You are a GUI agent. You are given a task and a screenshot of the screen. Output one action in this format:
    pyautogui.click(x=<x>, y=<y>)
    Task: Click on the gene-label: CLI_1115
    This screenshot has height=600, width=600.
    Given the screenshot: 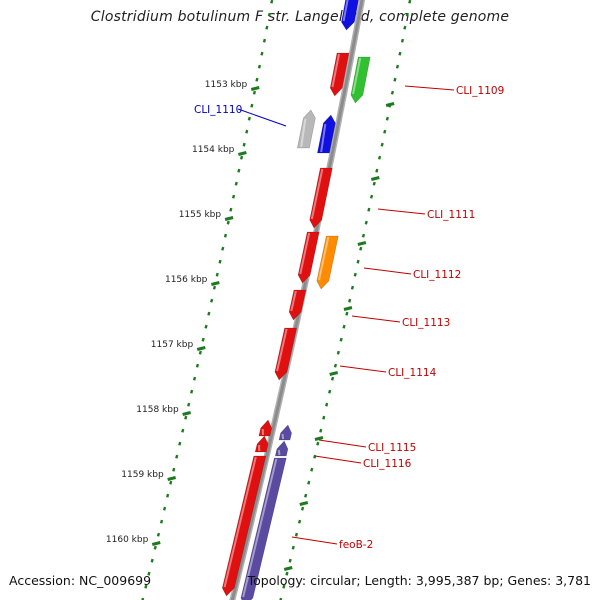 What is the action you would take?
    pyautogui.click(x=392, y=448)
    